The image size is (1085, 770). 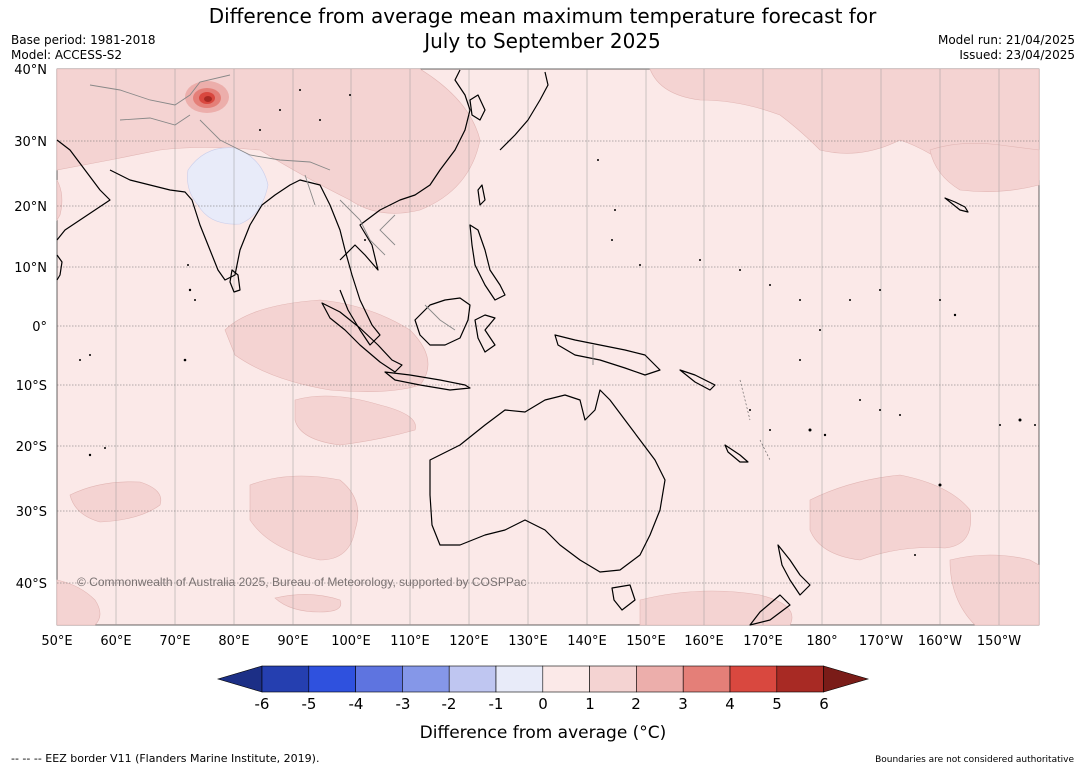 I want to click on lon-label: 70°E, so click(x=174, y=641).